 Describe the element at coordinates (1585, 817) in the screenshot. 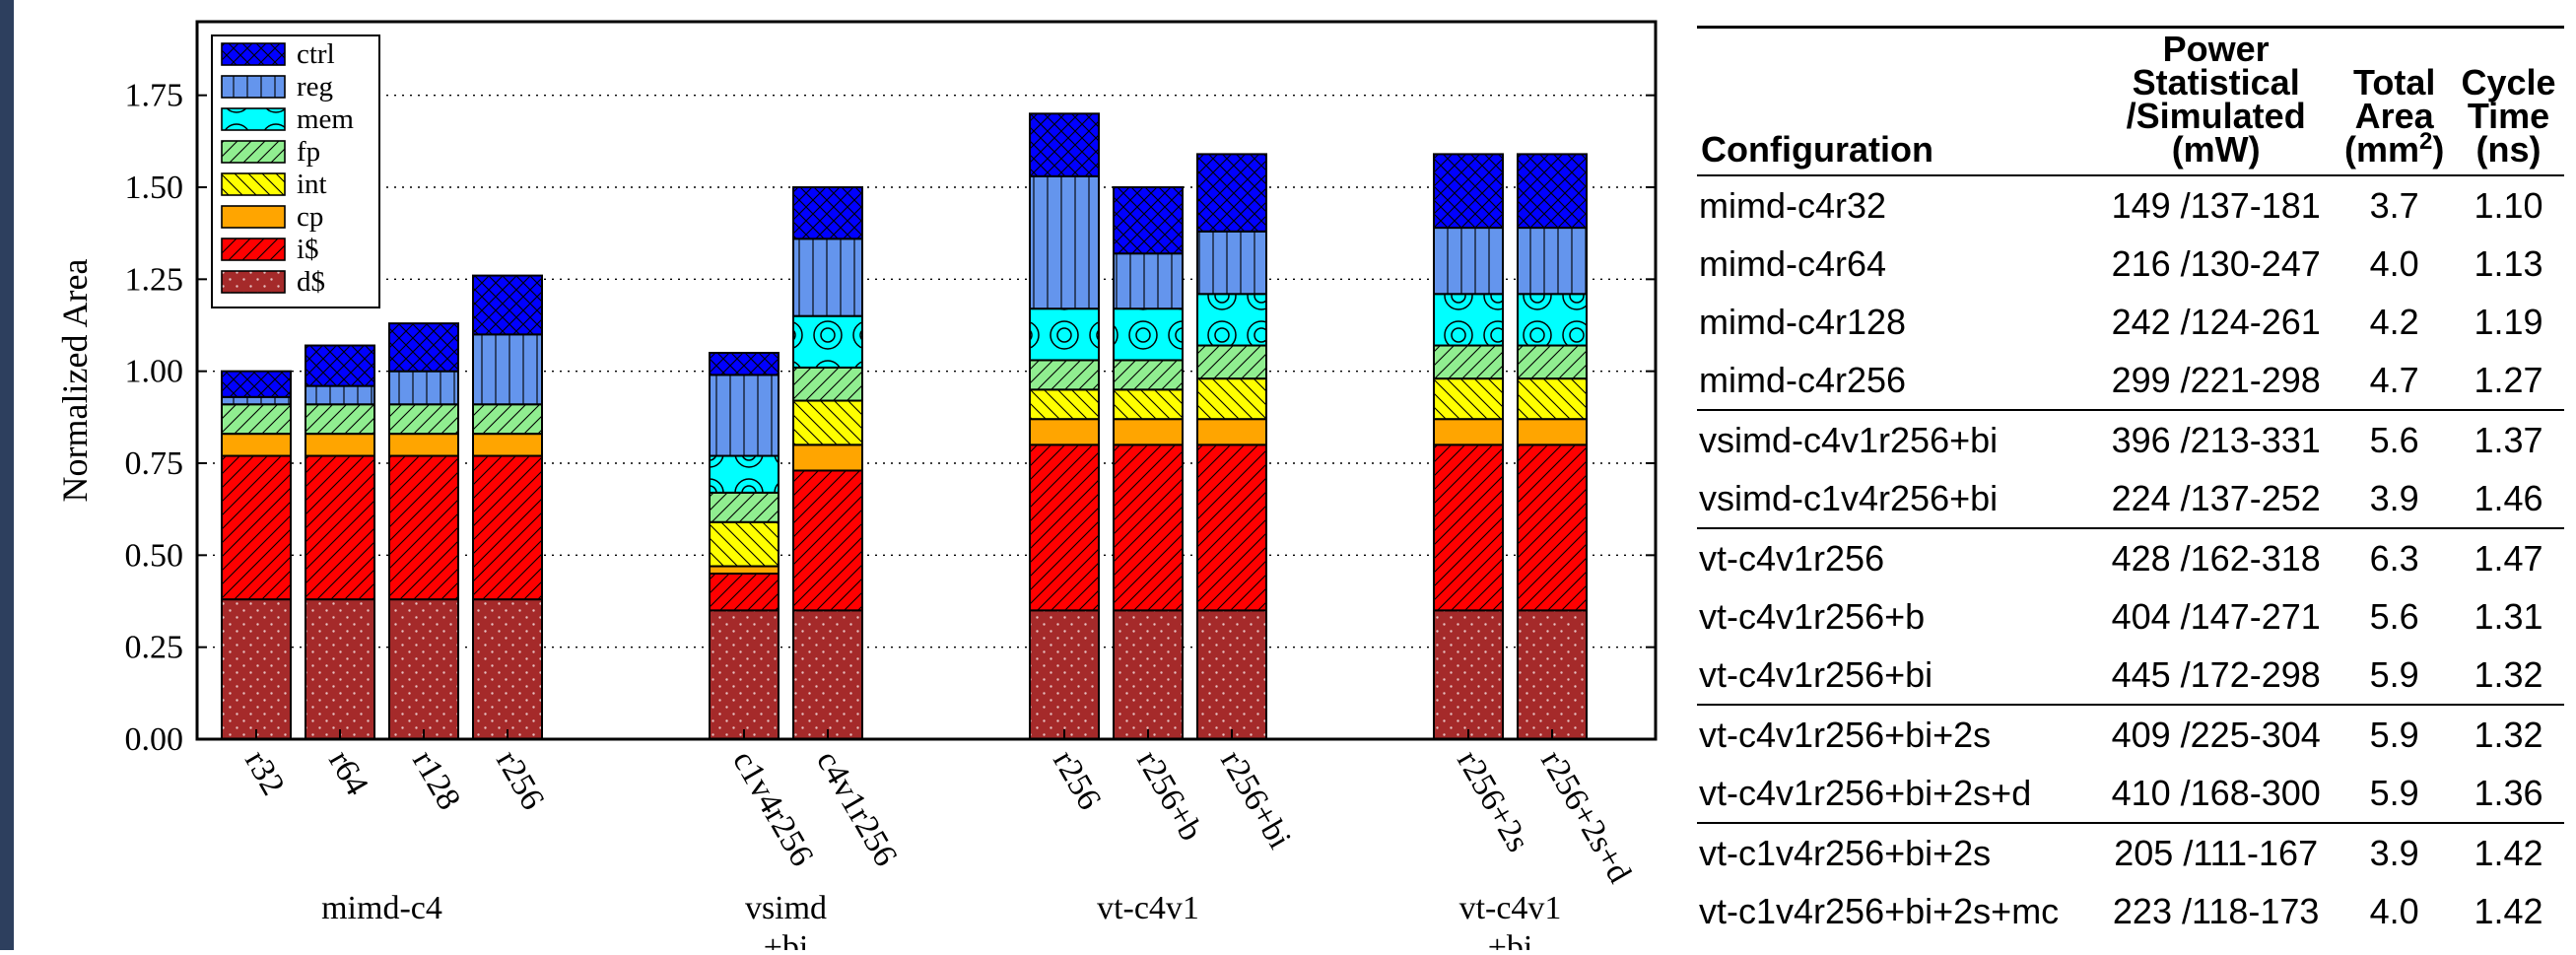

I see `x-tick-label: r256+2s+d` at that location.